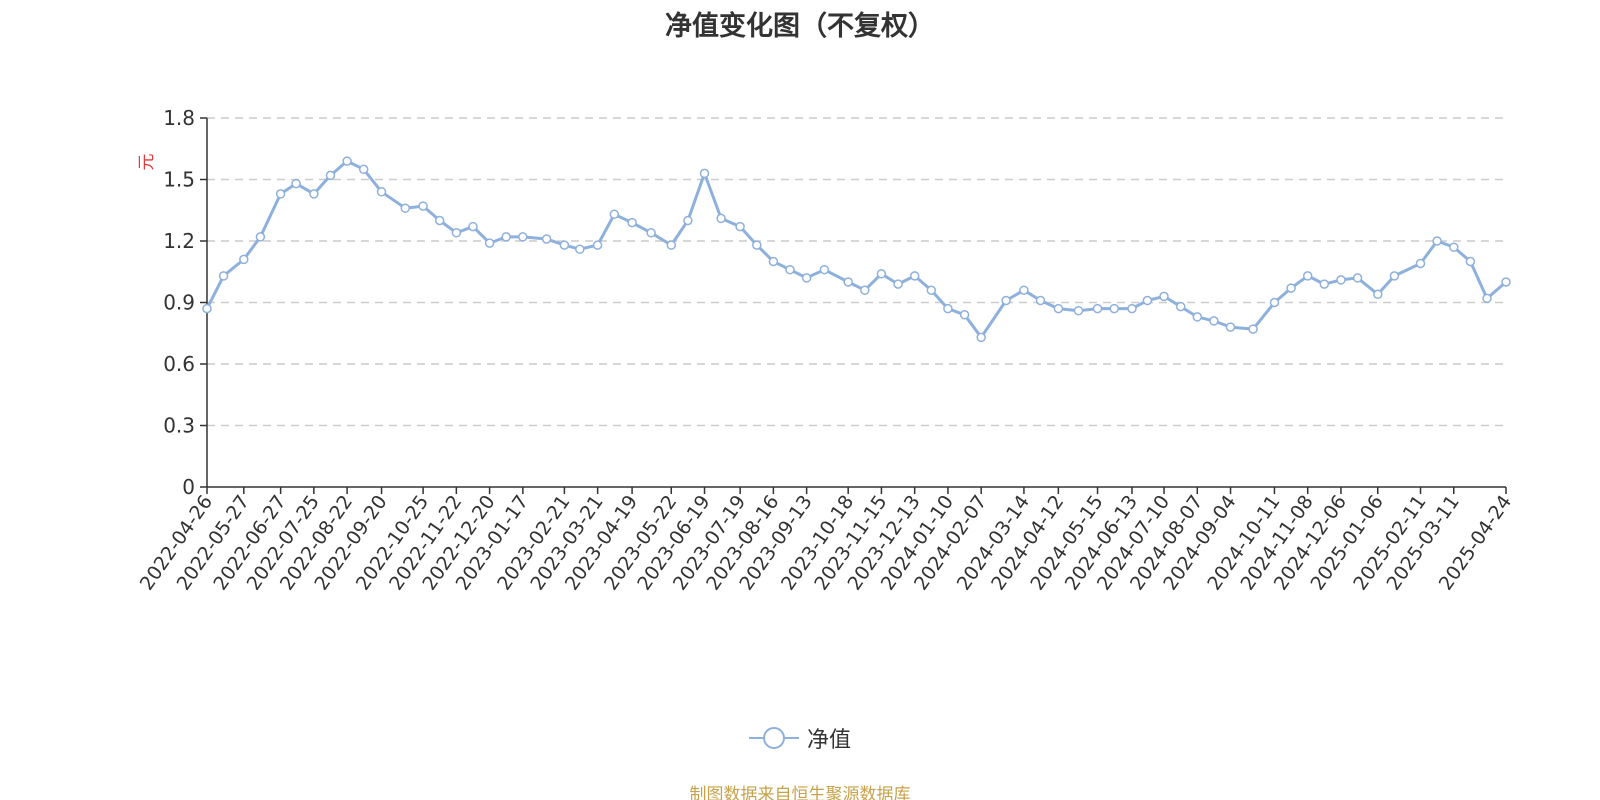 This screenshot has height=800, width=1600. Describe the element at coordinates (179, 241) in the screenshot. I see `y-tick-label: 1.2` at that location.